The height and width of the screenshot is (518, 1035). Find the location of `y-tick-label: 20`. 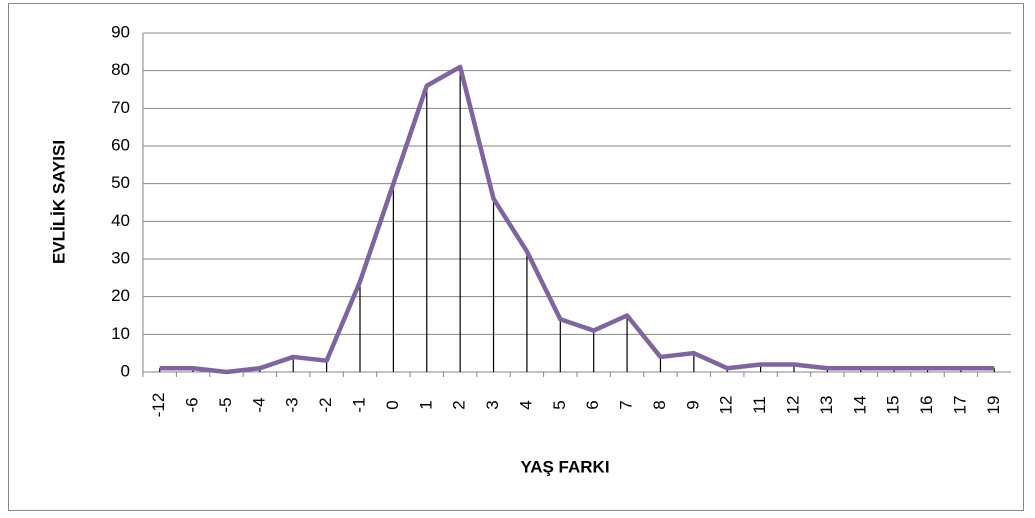

y-tick-label: 20 is located at coordinates (120, 295).